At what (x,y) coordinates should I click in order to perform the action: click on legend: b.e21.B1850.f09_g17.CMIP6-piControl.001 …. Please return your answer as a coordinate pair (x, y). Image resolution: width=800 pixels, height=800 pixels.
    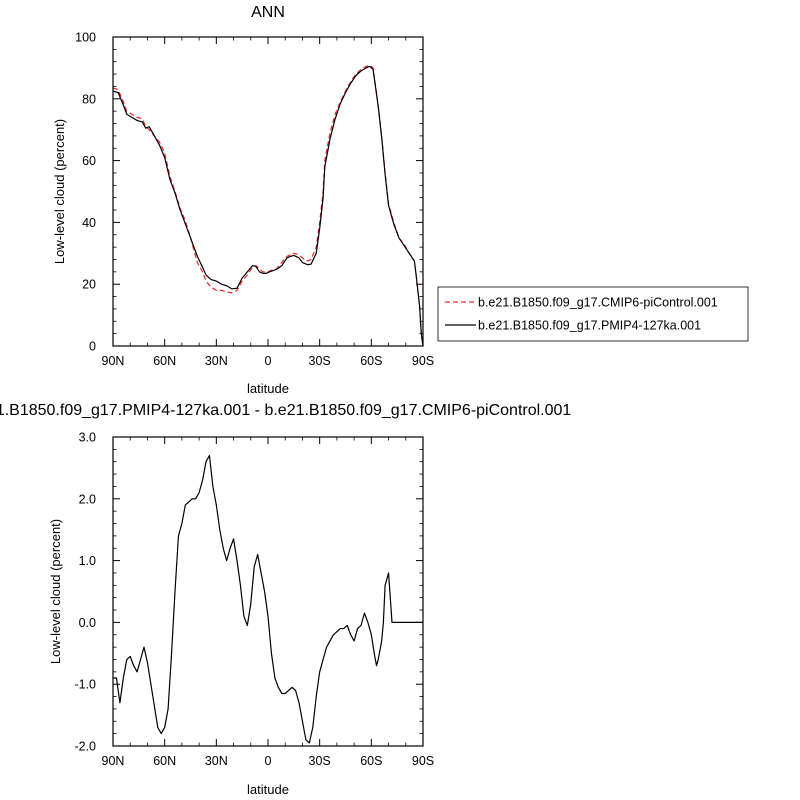
    Looking at the image, I should click on (593, 314).